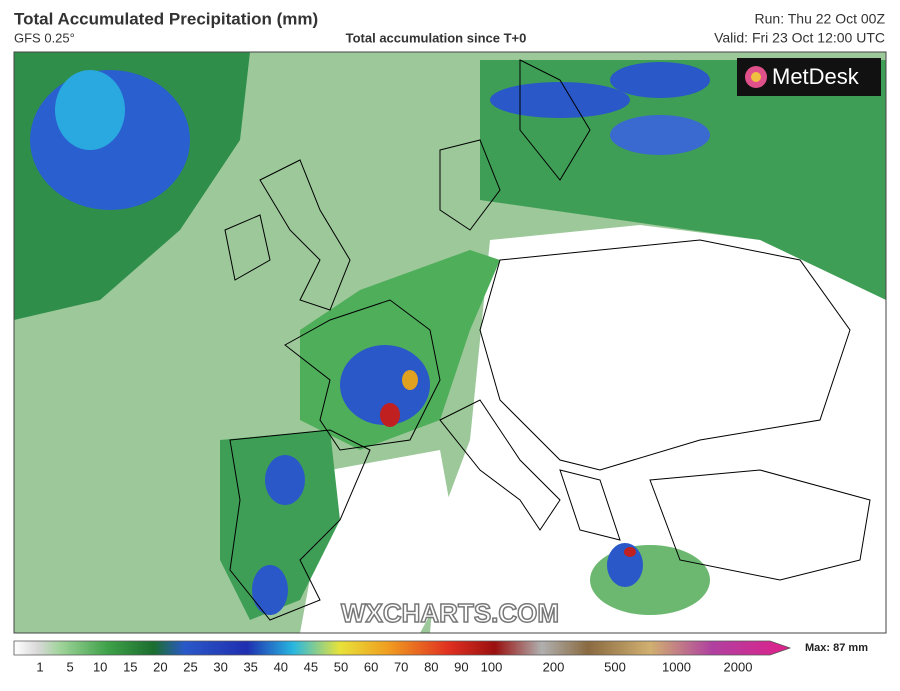 The height and width of the screenshot is (691, 900). I want to click on logo-text: MetDesk, so click(816, 76).